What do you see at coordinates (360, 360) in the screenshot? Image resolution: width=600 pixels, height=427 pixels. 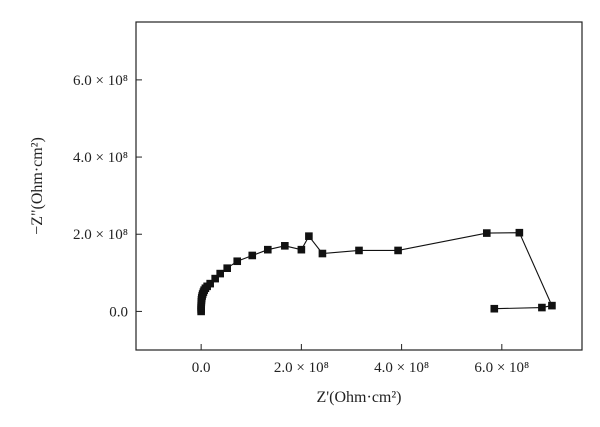 I see `x-ticks: 0.0 2.0 × 10⁸ 4.0 × 10⁸ 6.0 × 10⁸` at bounding box center [360, 360].